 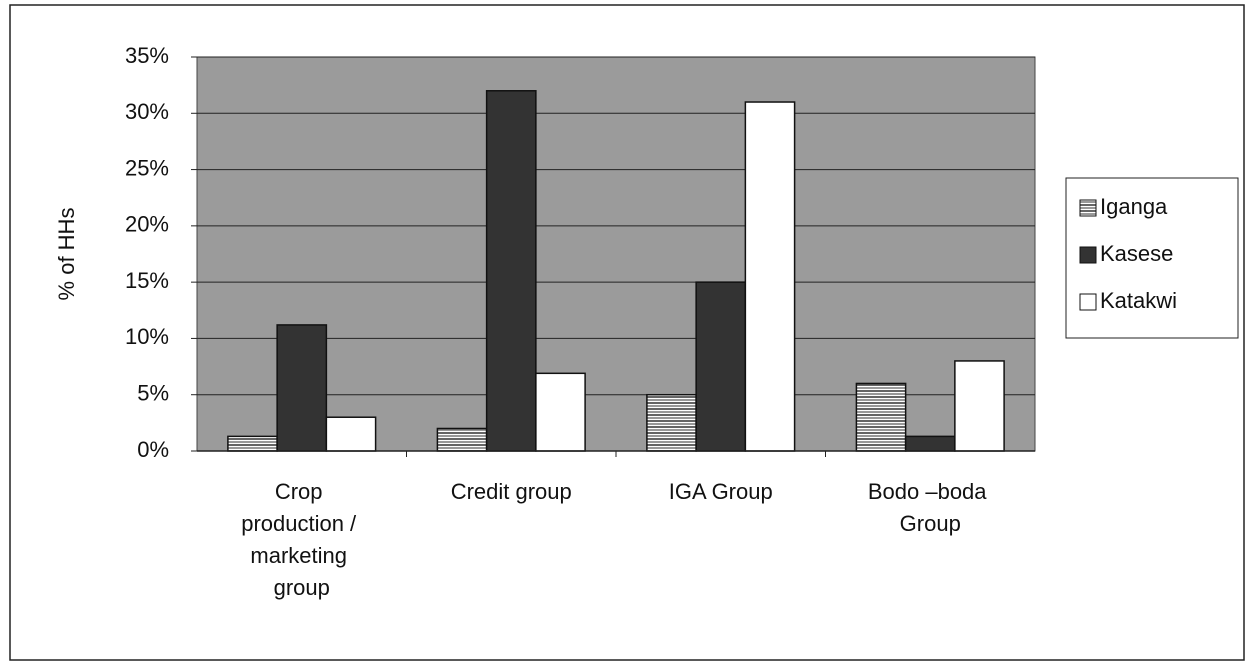 I want to click on y-tick-label: 30%, so click(x=147, y=111).